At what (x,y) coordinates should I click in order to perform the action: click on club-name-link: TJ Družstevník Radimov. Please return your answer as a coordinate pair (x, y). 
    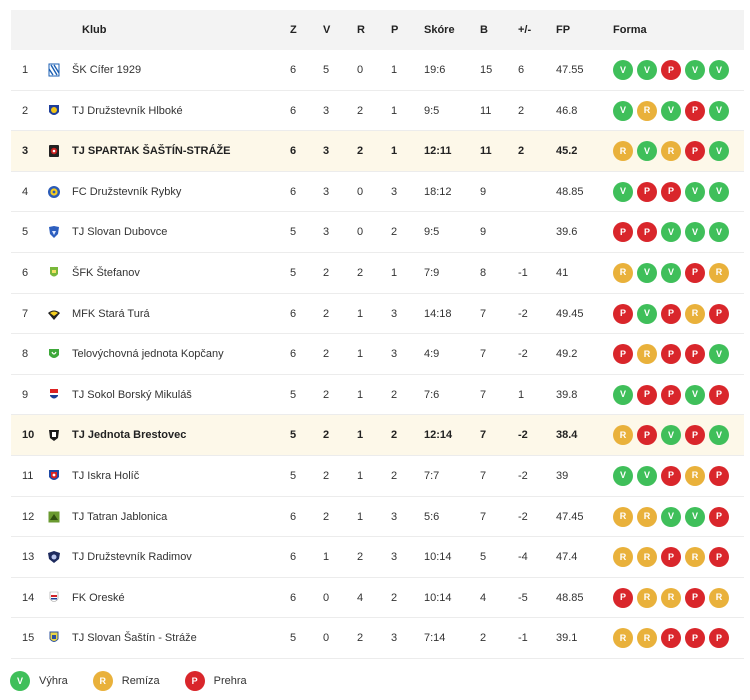
    Looking at the image, I should click on (132, 557).